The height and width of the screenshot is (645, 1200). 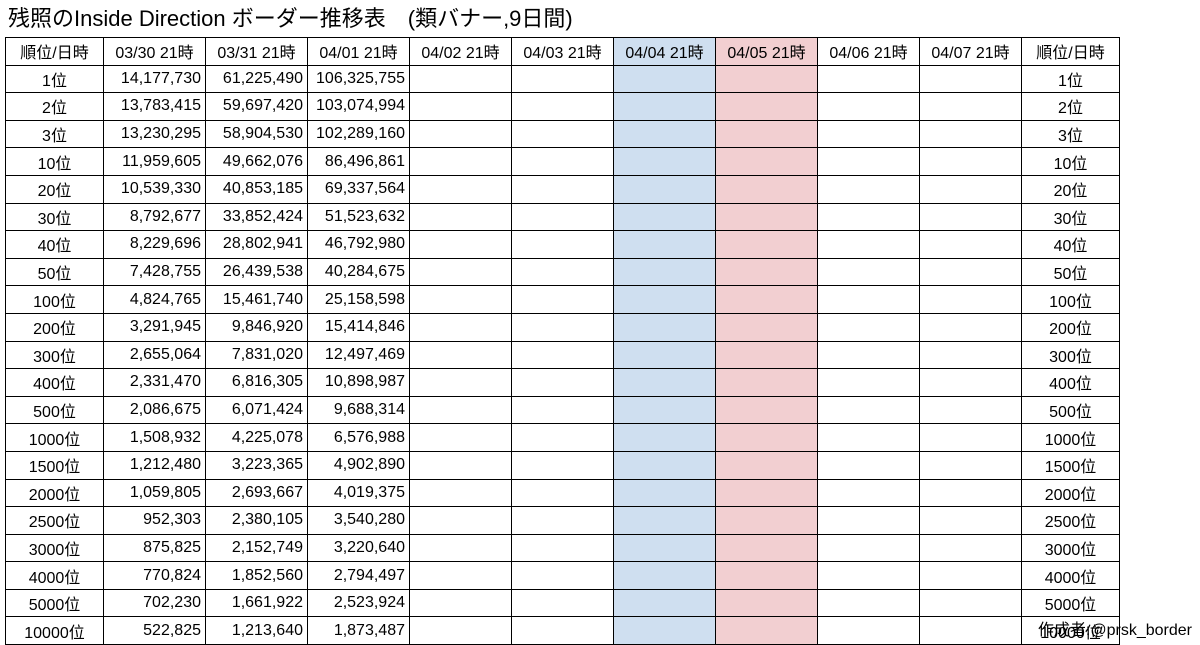 I want to click on value-cell: 522,825, so click(x=154, y=630).